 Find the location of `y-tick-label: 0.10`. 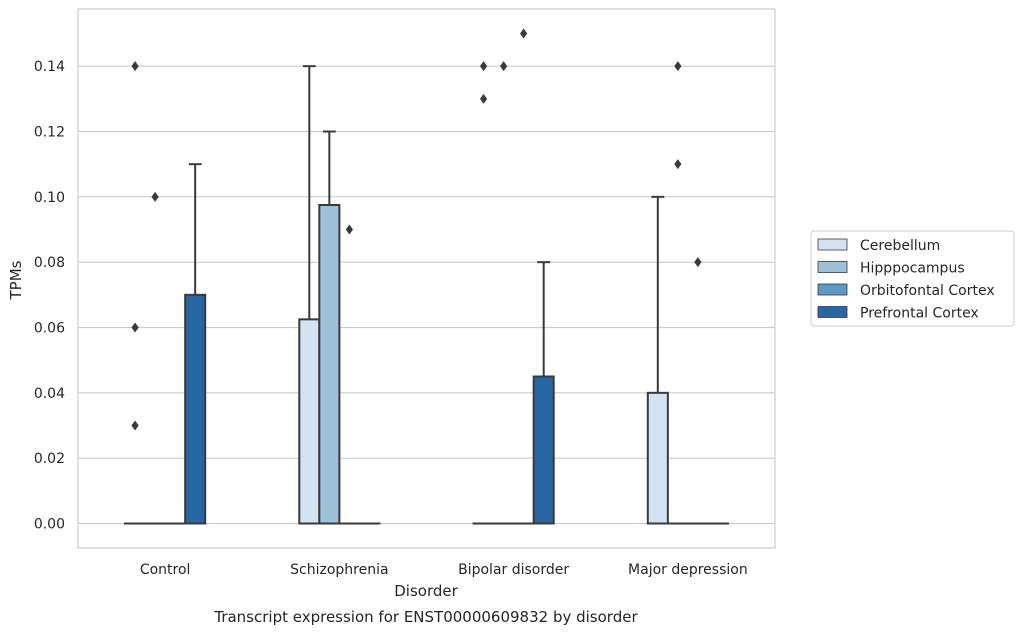

y-tick-label: 0.10 is located at coordinates (49, 198).